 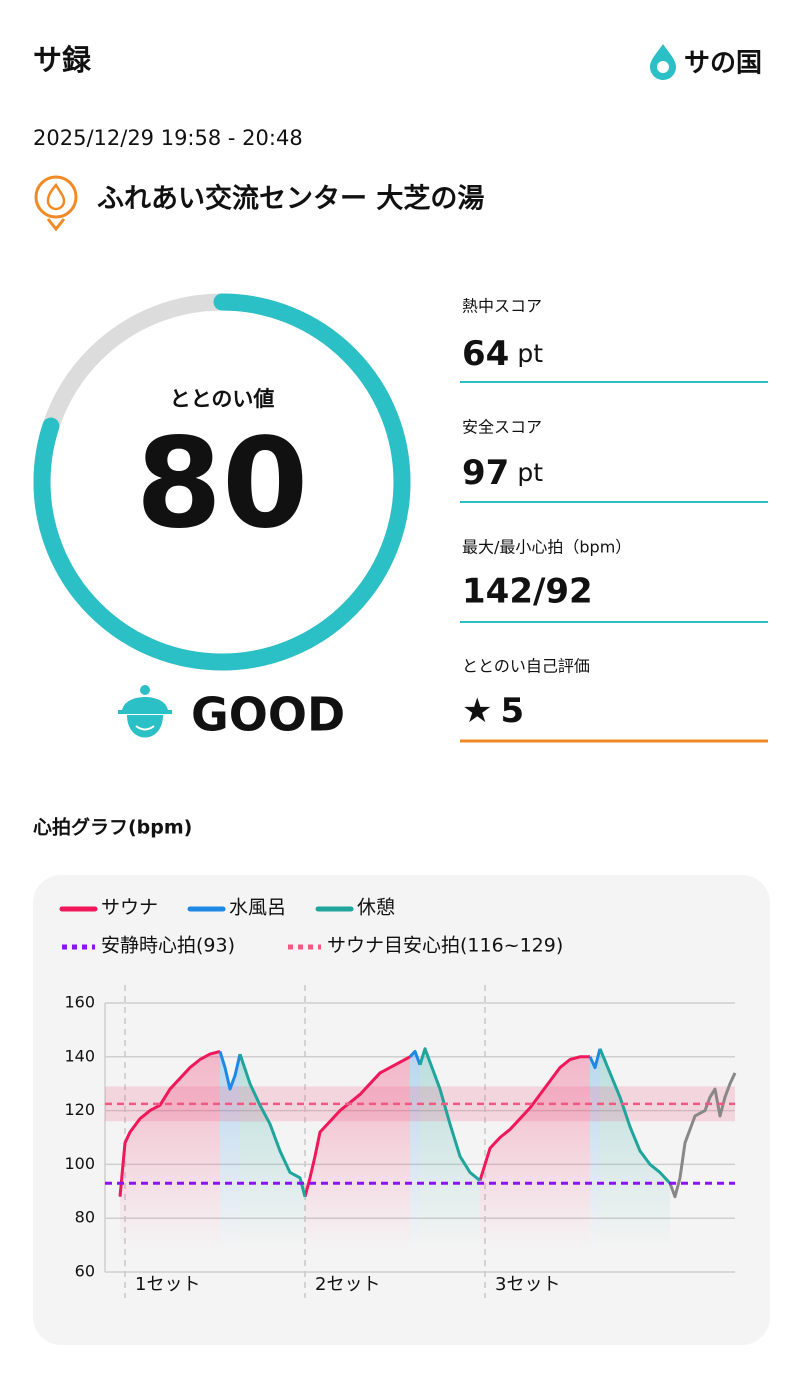 I want to click on legend-label: サウナ目安心拍(116~129), so click(x=445, y=946).